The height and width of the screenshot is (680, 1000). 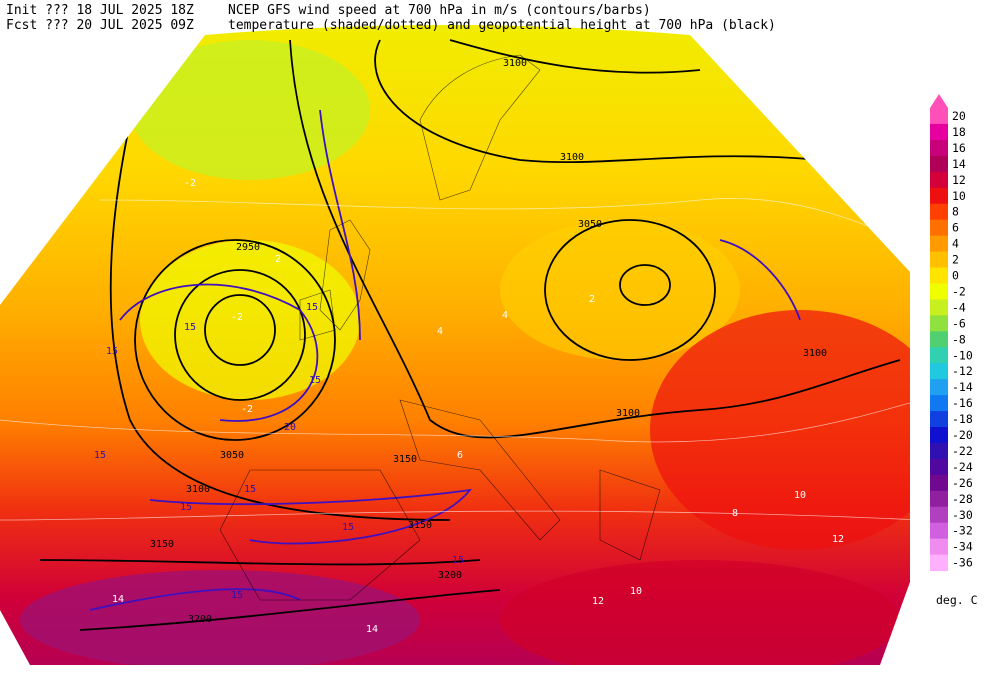 What do you see at coordinates (959, 116) in the screenshot?
I see `colorbar-label: 20` at bounding box center [959, 116].